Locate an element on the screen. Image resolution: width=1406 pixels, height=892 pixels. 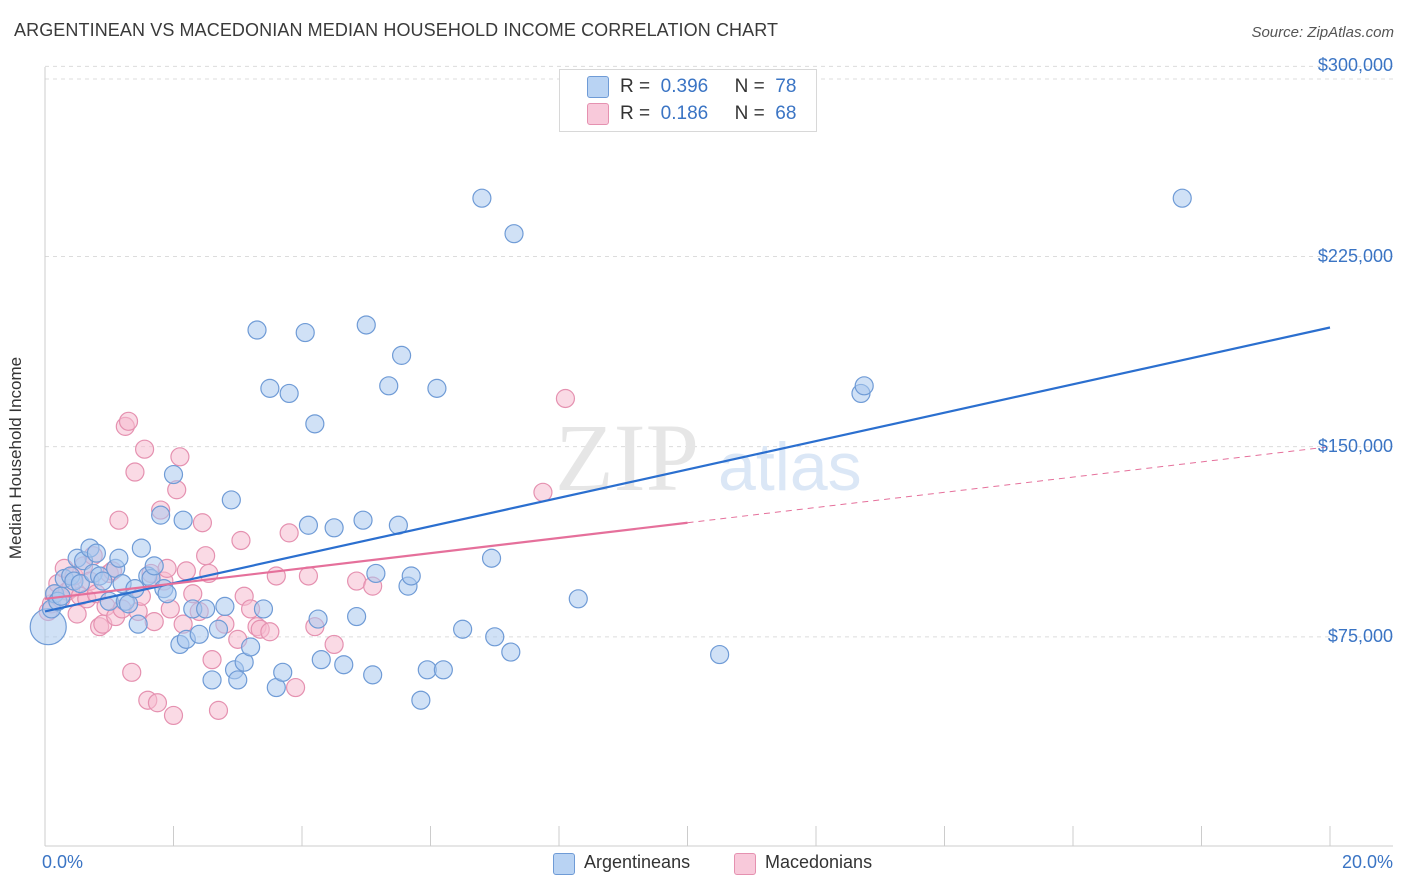
y-tick-label: $75,000 is located at coordinates (1360, 635).